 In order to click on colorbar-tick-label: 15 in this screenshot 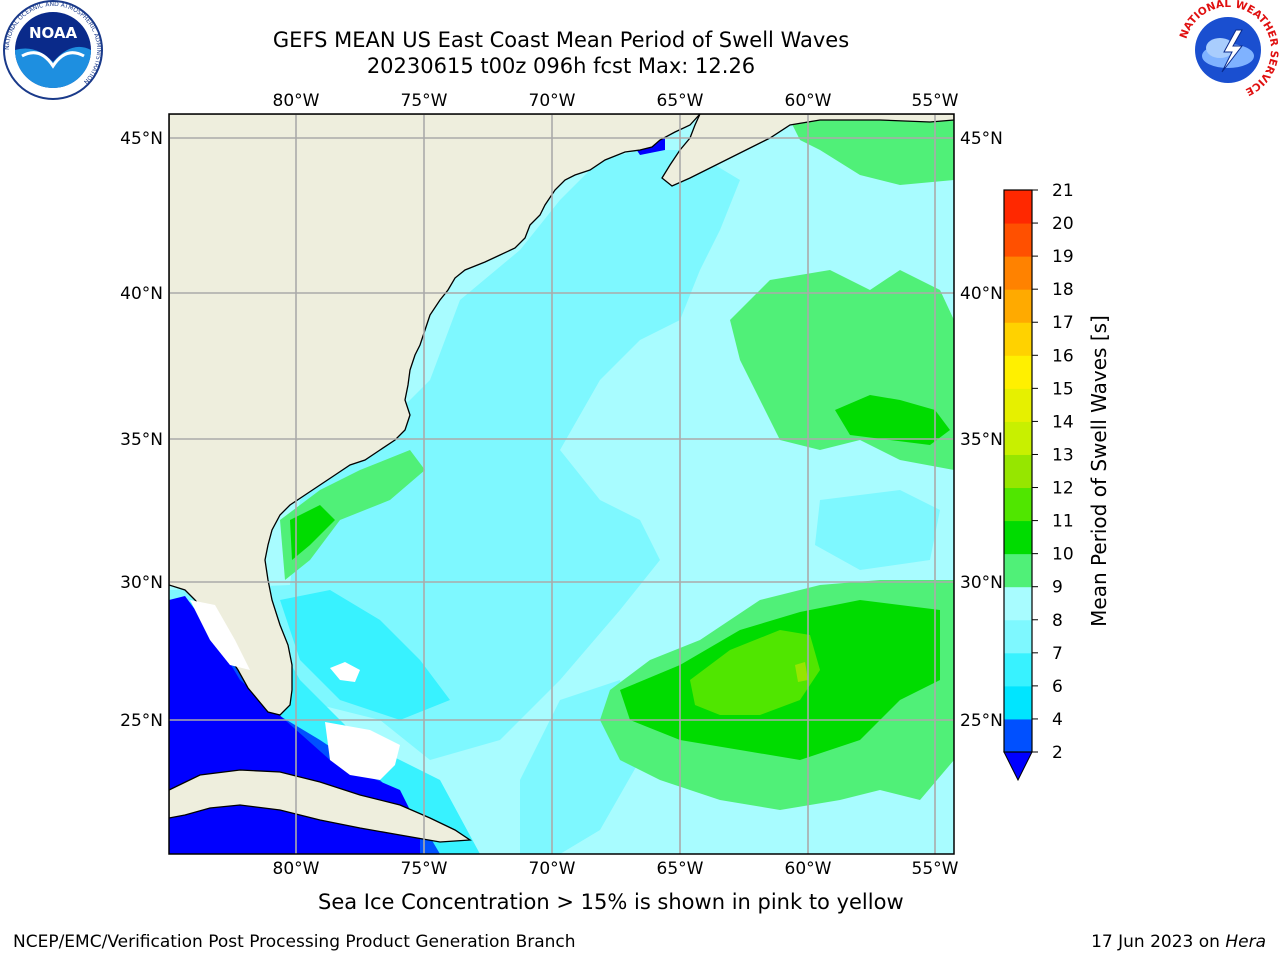, I will do `click(1063, 389)`.